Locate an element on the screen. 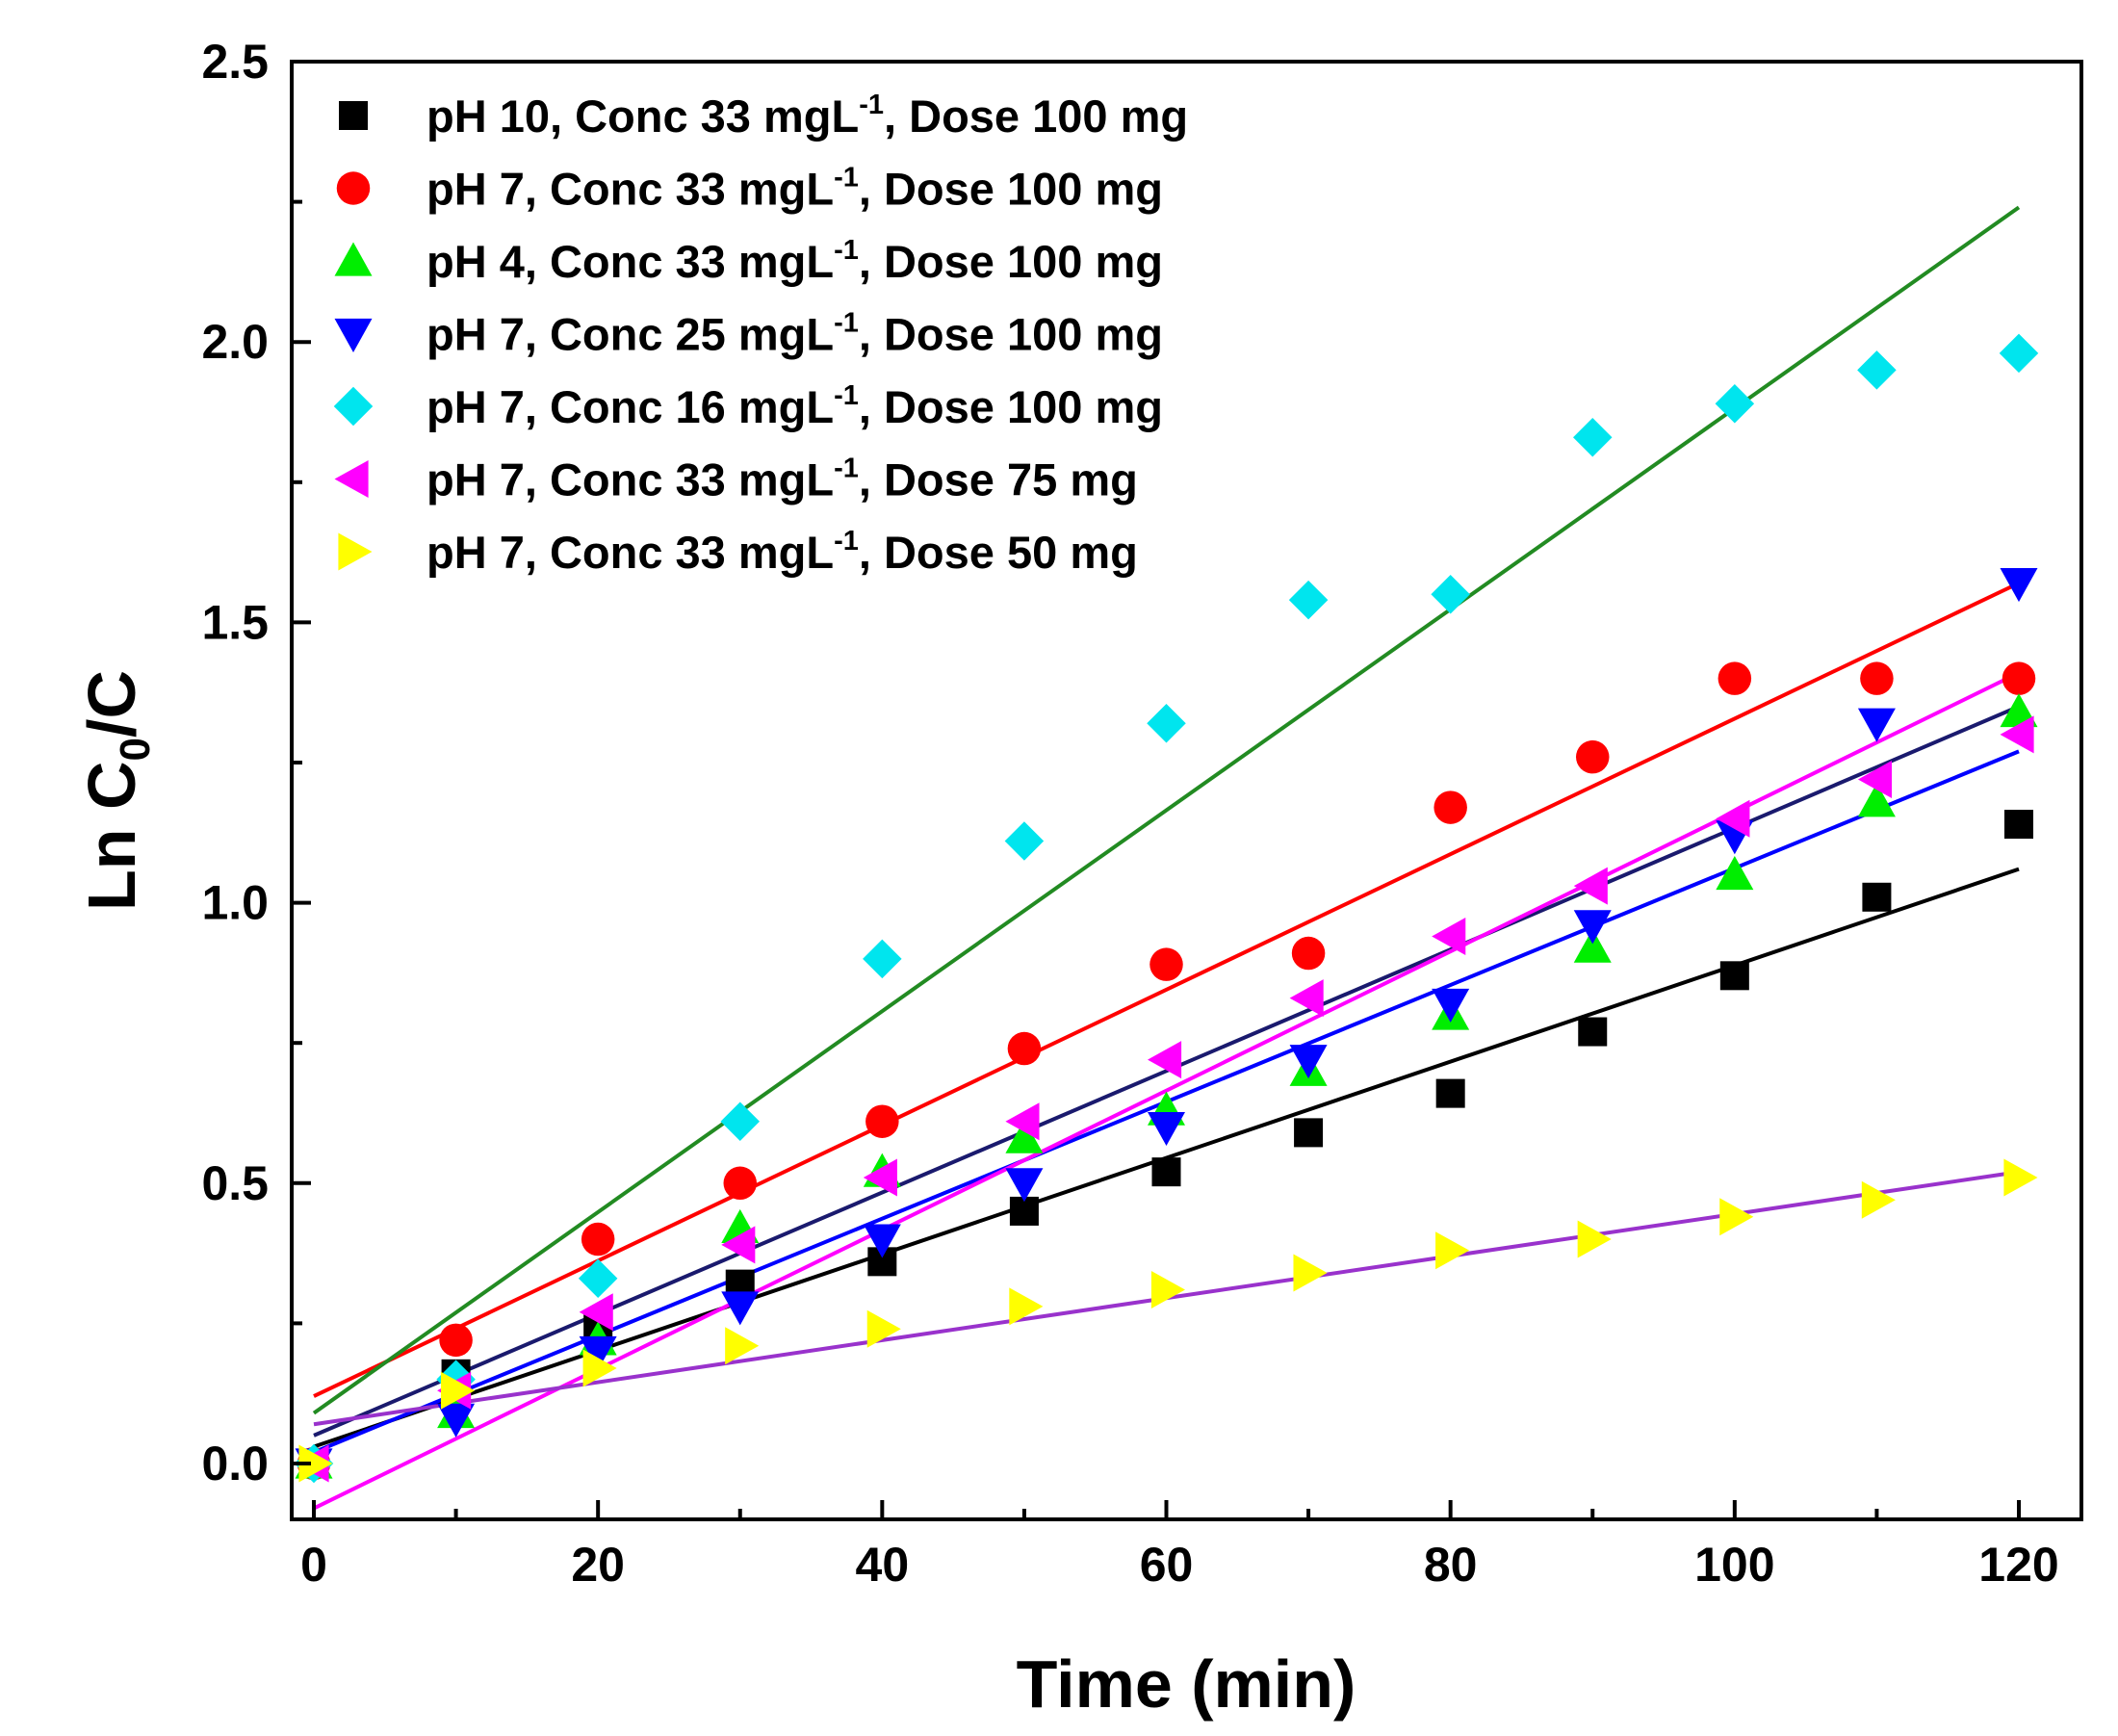 The image size is (2118, 1736). y-tick-label: 1.0 is located at coordinates (235, 903).